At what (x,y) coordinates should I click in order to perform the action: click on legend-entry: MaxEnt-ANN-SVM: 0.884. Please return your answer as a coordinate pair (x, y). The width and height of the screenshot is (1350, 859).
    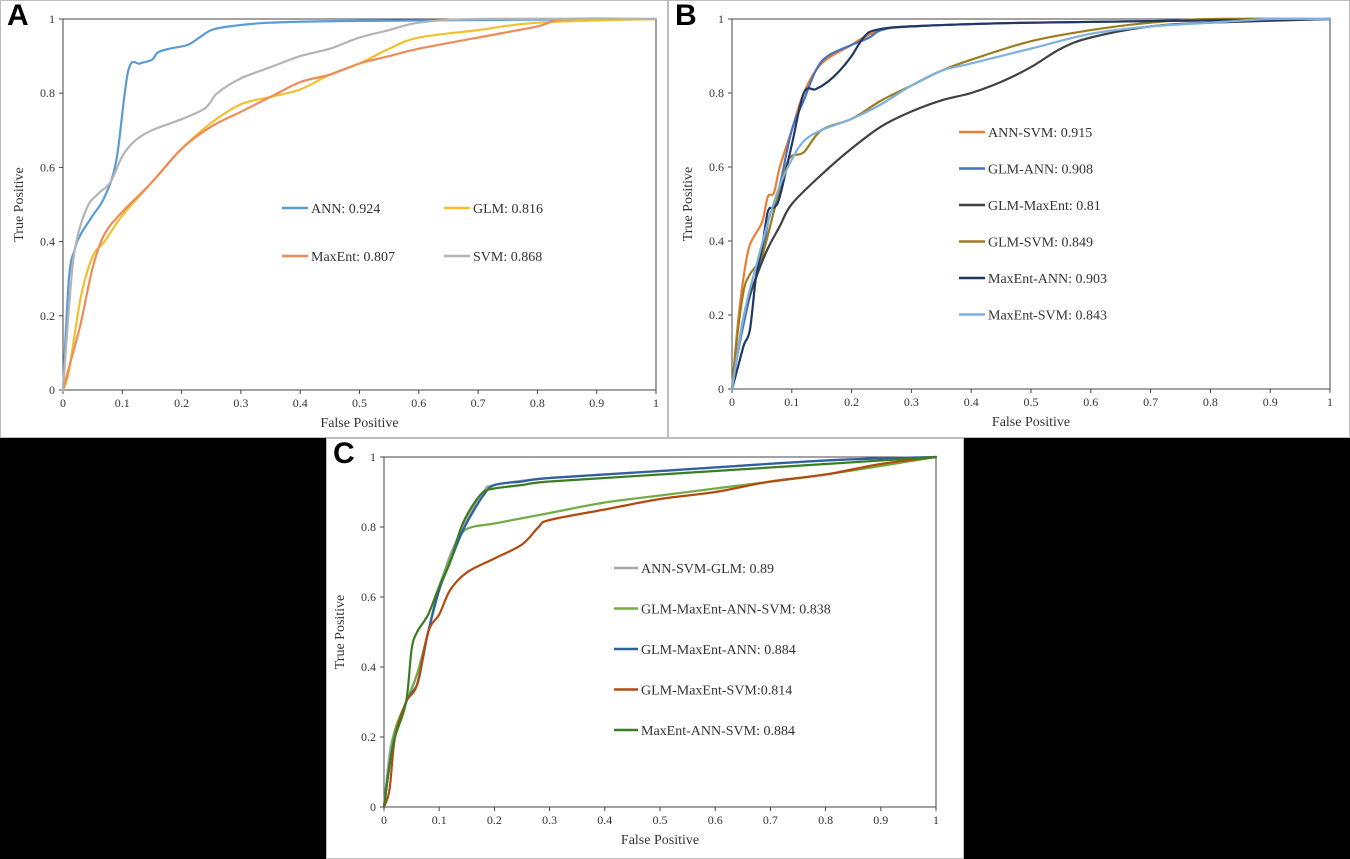
    Looking at the image, I should click on (718, 731).